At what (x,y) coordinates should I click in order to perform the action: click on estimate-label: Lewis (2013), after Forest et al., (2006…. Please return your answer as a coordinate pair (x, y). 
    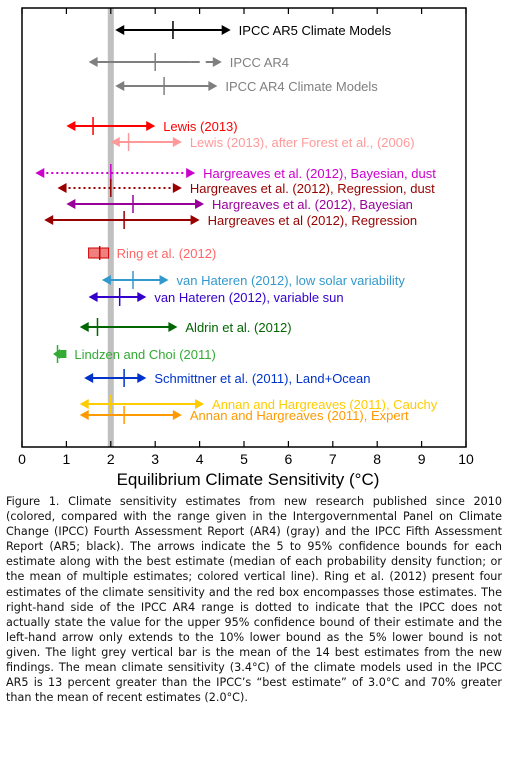
    Looking at the image, I should click on (302, 142).